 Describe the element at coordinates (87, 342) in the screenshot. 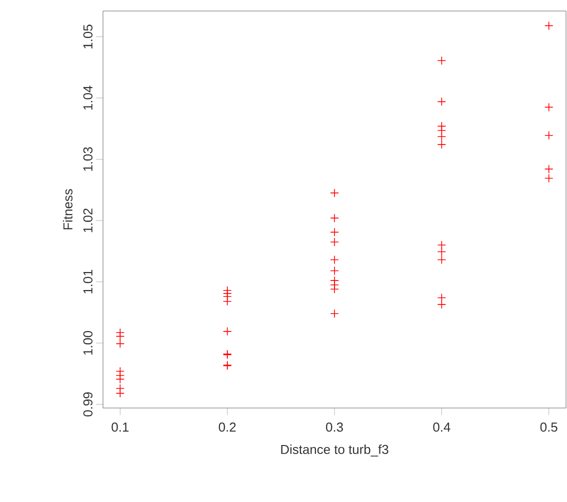

I see `y-tick-label: 1.00` at that location.